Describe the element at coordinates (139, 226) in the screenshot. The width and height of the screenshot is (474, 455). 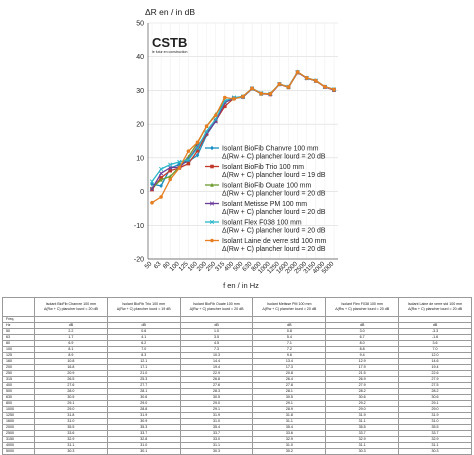
I see `y-tick-label: -10` at that location.